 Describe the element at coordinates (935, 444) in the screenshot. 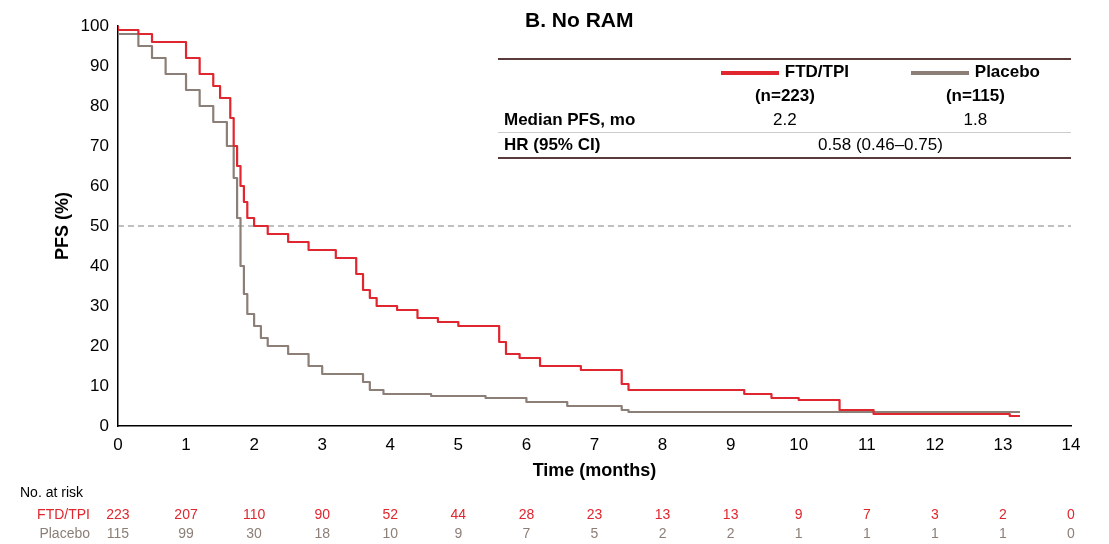

I see `x-tick-label: 12` at that location.